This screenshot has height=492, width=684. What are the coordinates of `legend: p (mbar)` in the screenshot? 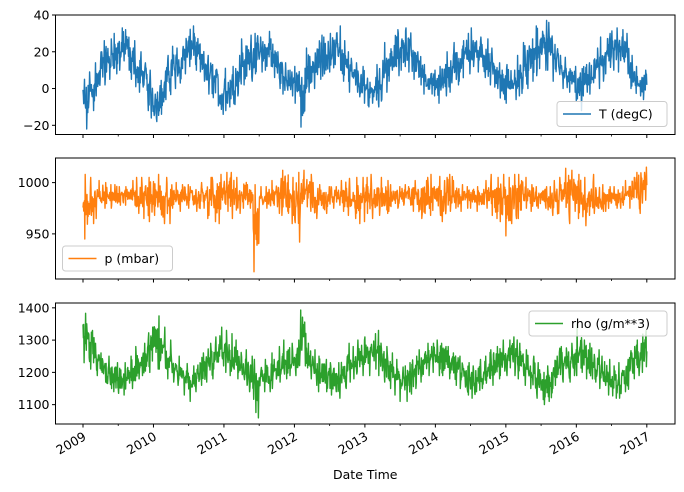 It's located at (117, 258).